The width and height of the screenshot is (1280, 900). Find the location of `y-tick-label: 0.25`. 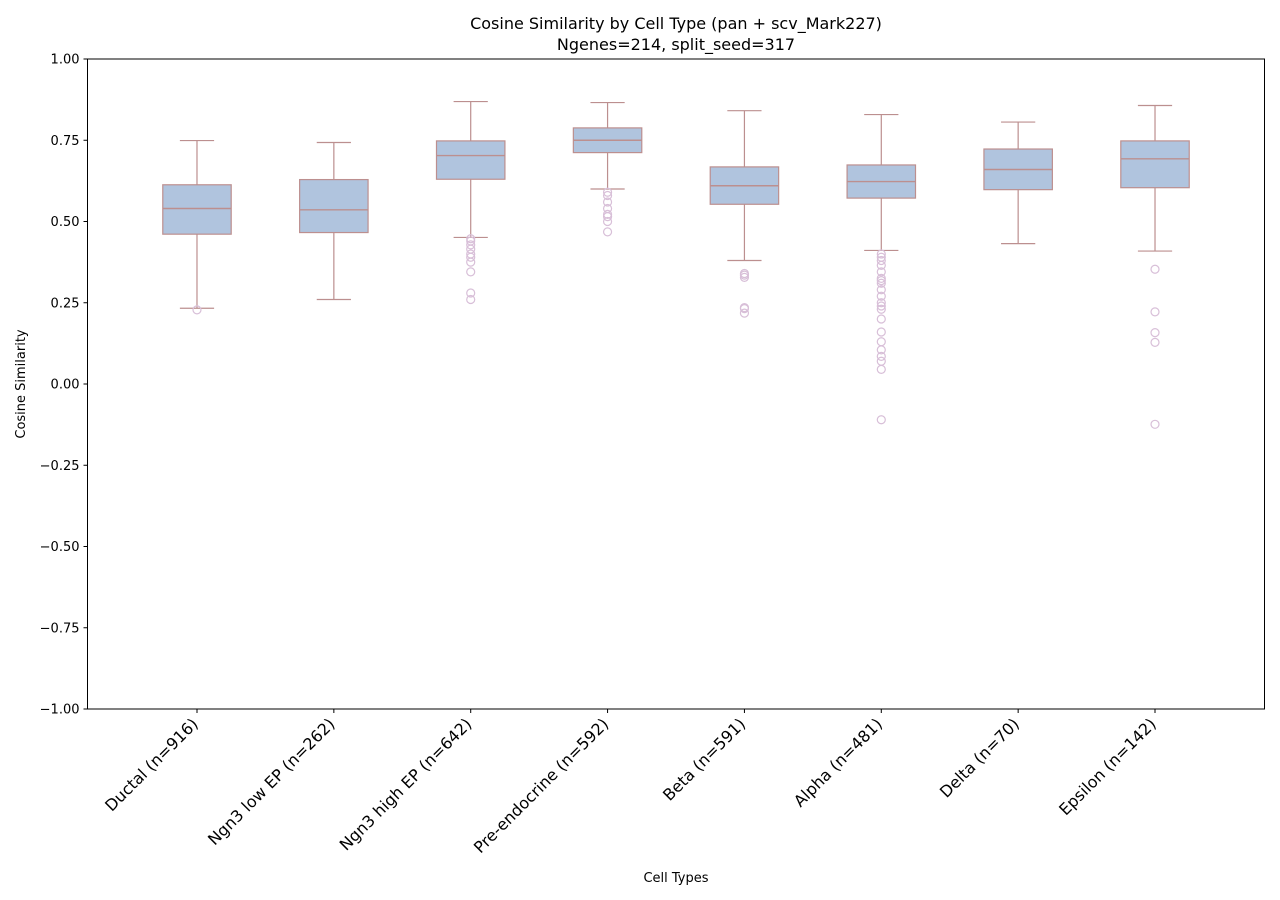

y-tick-label: 0.25 is located at coordinates (65, 303).